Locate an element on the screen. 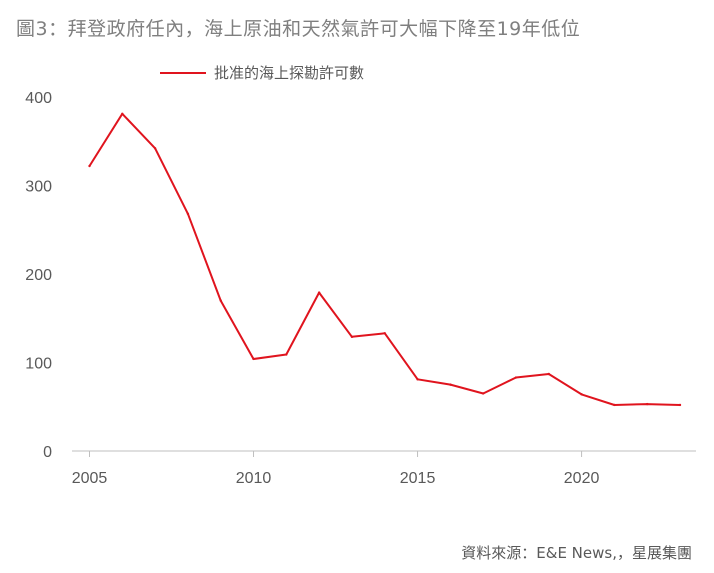 The height and width of the screenshot is (573, 714). source-note: 資料來源：E&E News,，星展集團 is located at coordinates (576, 553).